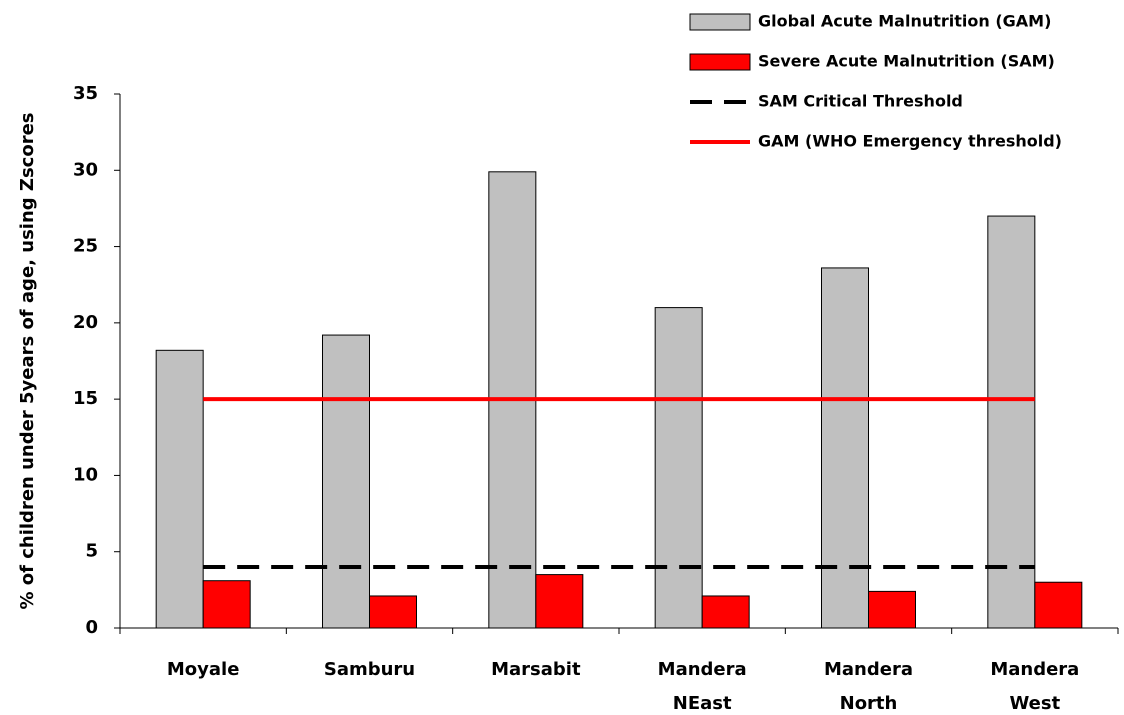  What do you see at coordinates (536, 669) in the screenshot?
I see `x-tick-label: Marsabit` at bounding box center [536, 669].